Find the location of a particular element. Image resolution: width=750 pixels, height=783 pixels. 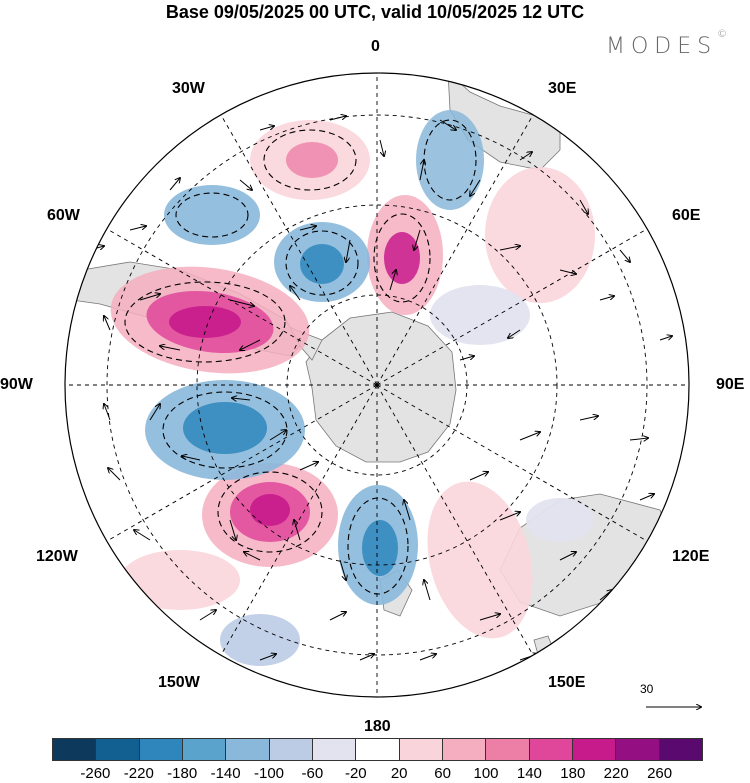

colorbar-tick-label: -100 is located at coordinates (269, 773).